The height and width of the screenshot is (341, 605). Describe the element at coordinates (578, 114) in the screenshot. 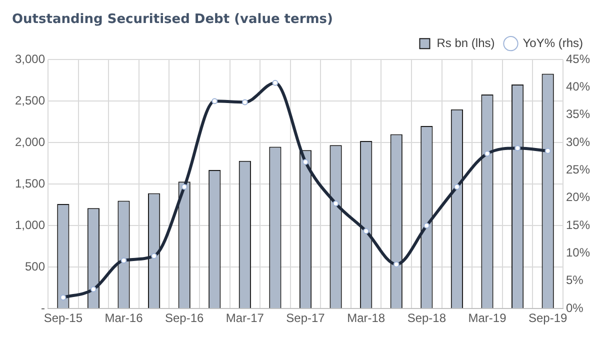

I see `y2-tick-label: 35%` at that location.